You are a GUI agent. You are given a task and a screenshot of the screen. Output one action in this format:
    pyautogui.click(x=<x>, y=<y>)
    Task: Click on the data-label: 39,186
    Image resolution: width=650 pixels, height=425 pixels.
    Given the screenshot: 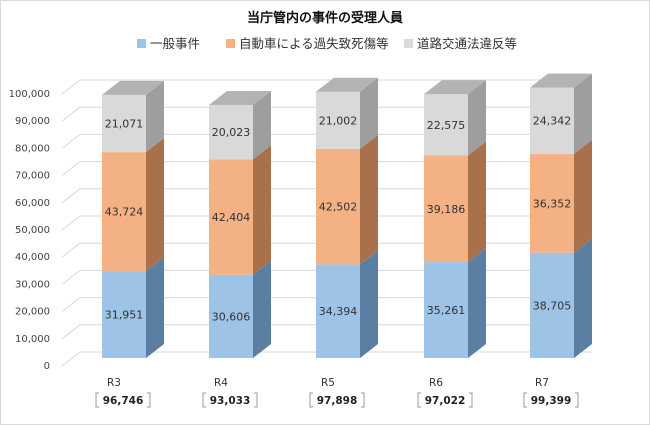 What is the action you would take?
    pyautogui.click(x=446, y=209)
    